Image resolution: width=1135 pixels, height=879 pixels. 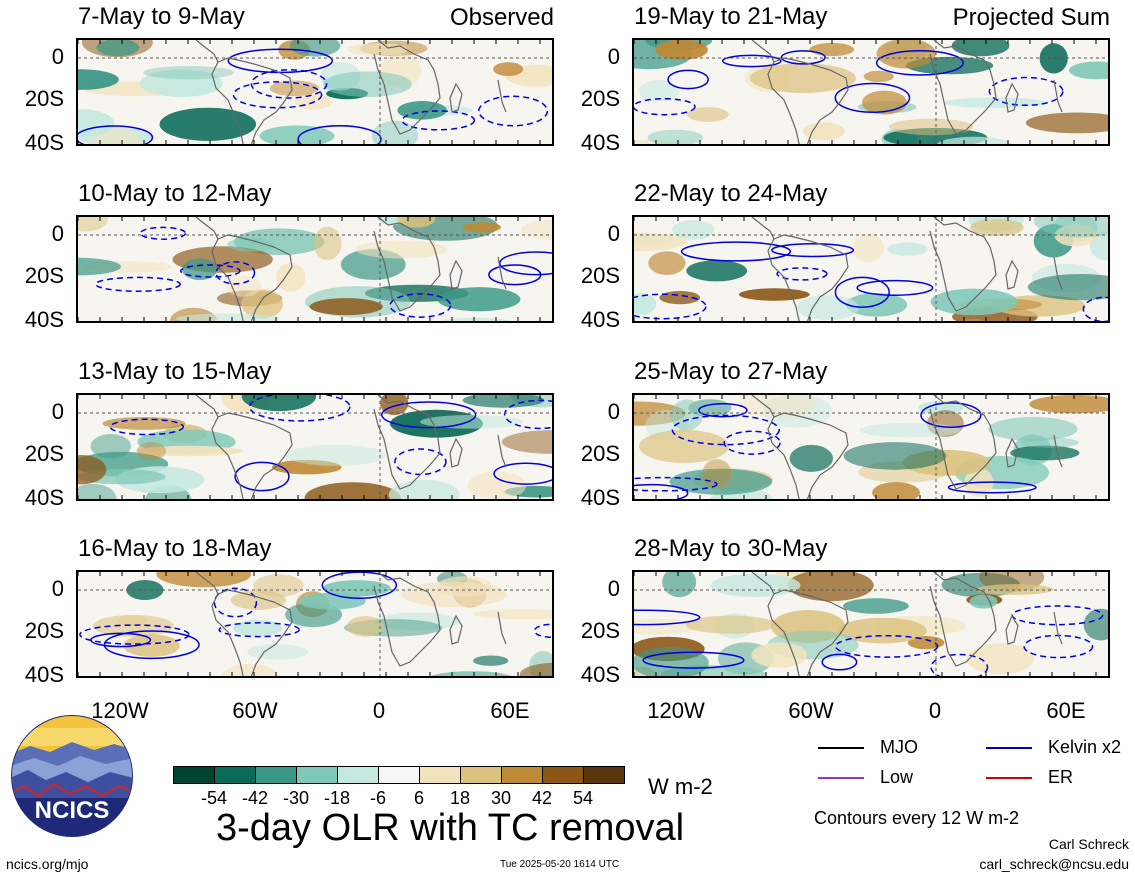 I want to click on colorbar-label: -54, so click(x=213, y=798).